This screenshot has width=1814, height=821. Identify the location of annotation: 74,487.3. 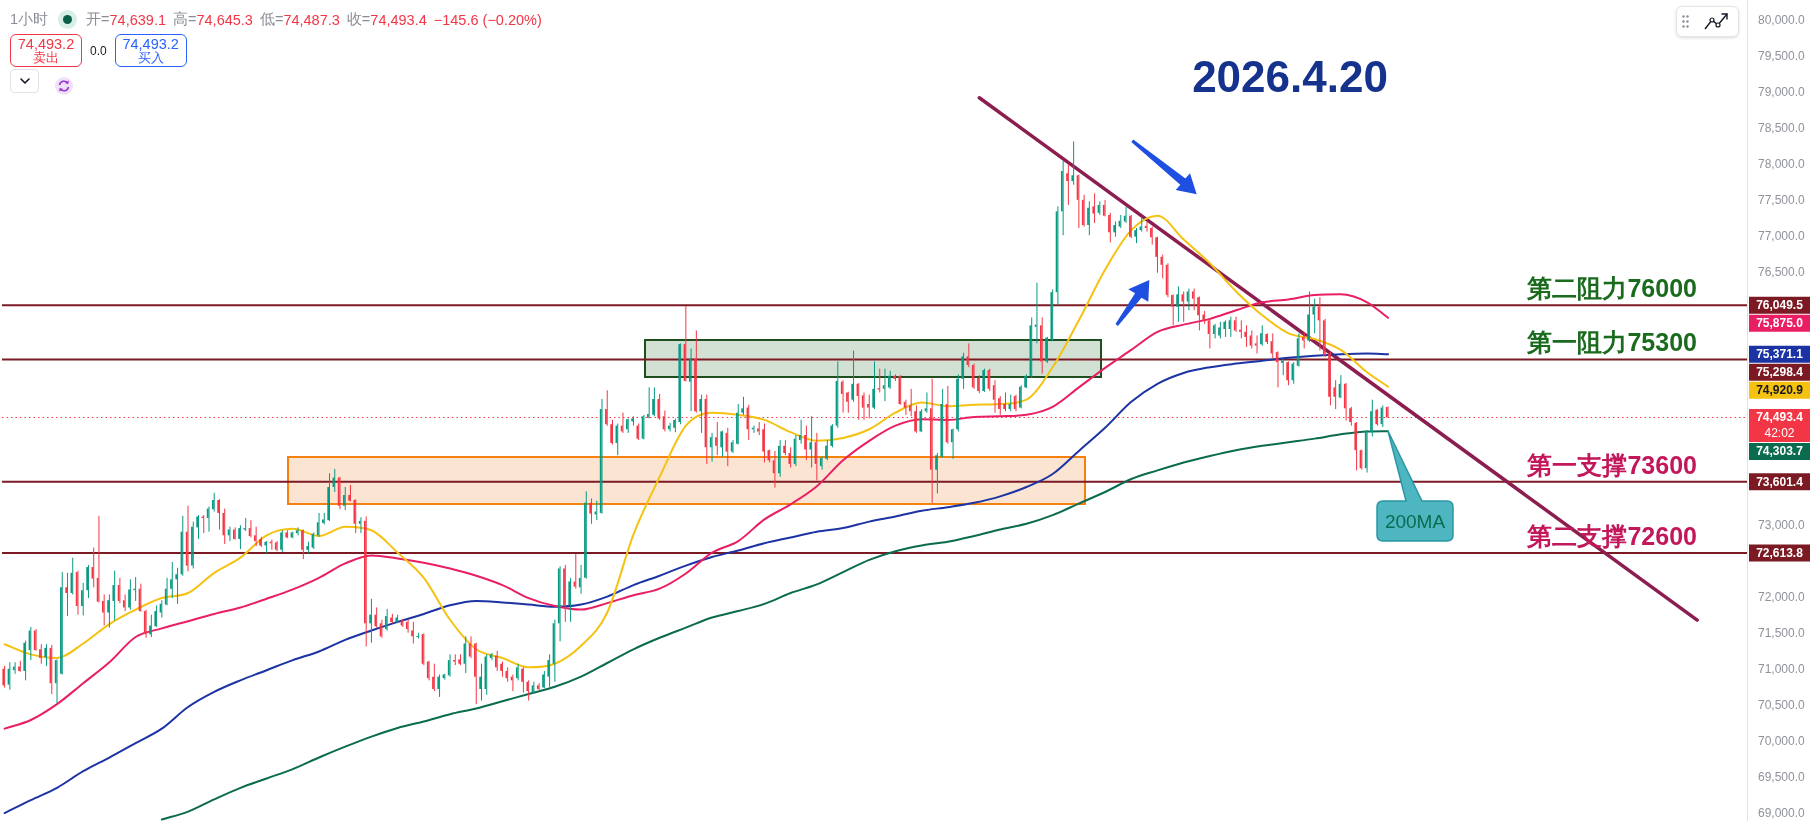
(311, 19).